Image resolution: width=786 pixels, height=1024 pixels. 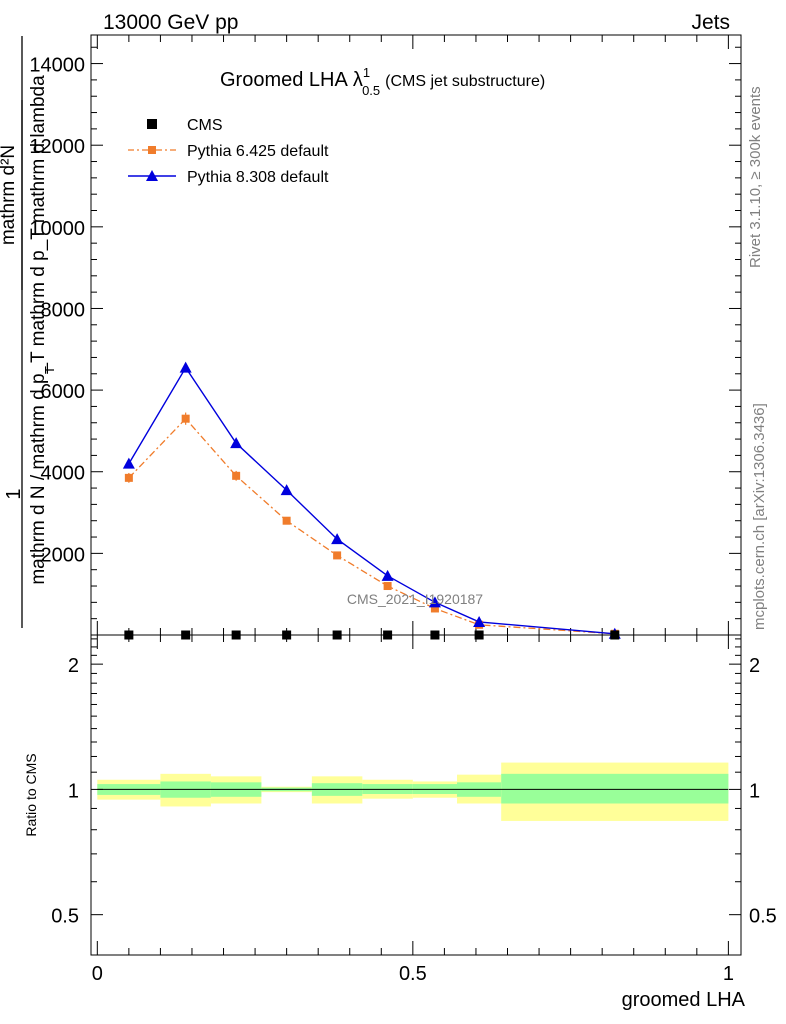 What do you see at coordinates (258, 151) in the screenshot?
I see `legend-label-pythia6: Pythia 6.425 default` at bounding box center [258, 151].